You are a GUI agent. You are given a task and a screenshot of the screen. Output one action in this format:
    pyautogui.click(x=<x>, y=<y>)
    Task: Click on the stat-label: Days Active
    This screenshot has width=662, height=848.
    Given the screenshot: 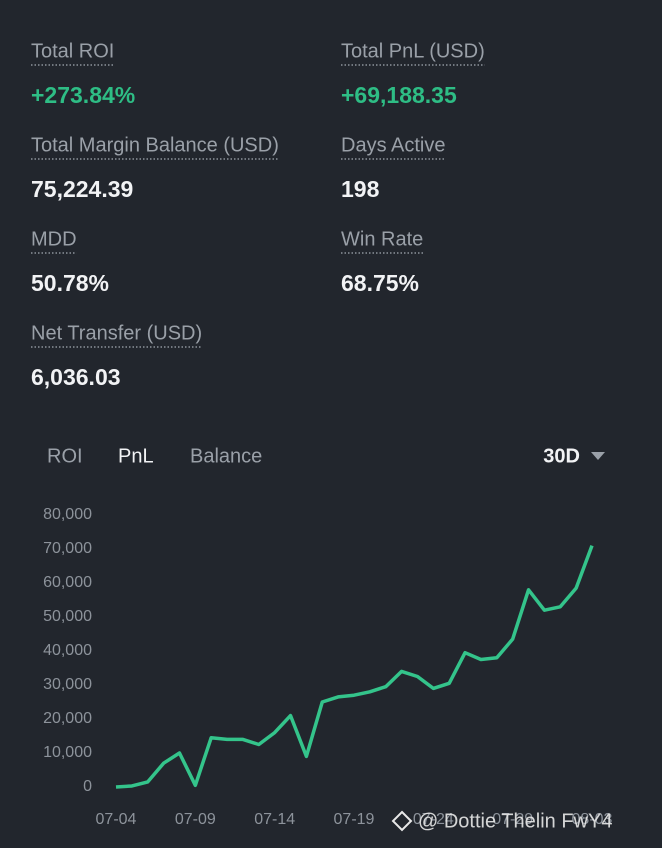 What is the action you would take?
    pyautogui.click(x=393, y=145)
    